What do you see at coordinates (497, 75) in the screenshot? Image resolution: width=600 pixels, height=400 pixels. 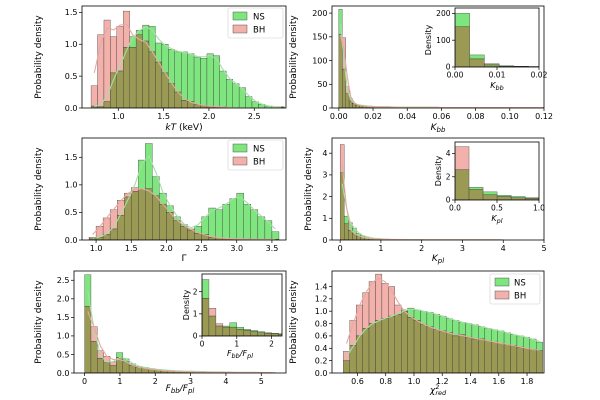 I see `x-tick-label: 0.01` at bounding box center [497, 75].